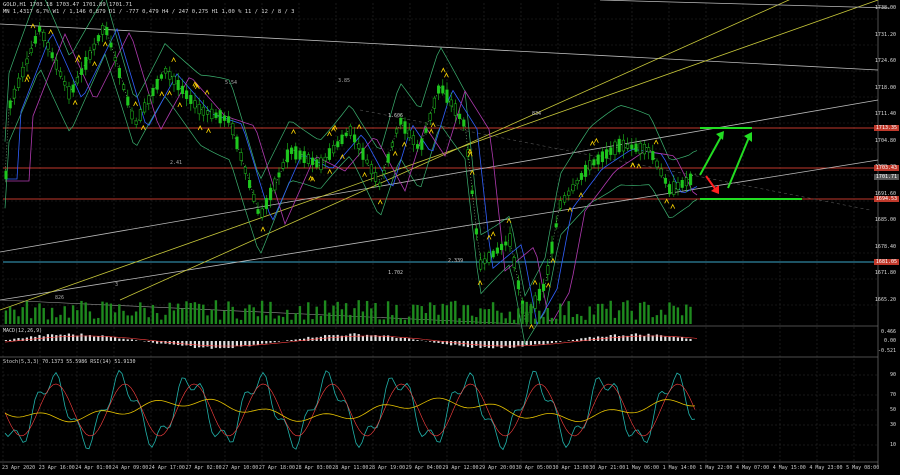  I want to click on time-label: 28 Apr 19:00, so click(387, 468).